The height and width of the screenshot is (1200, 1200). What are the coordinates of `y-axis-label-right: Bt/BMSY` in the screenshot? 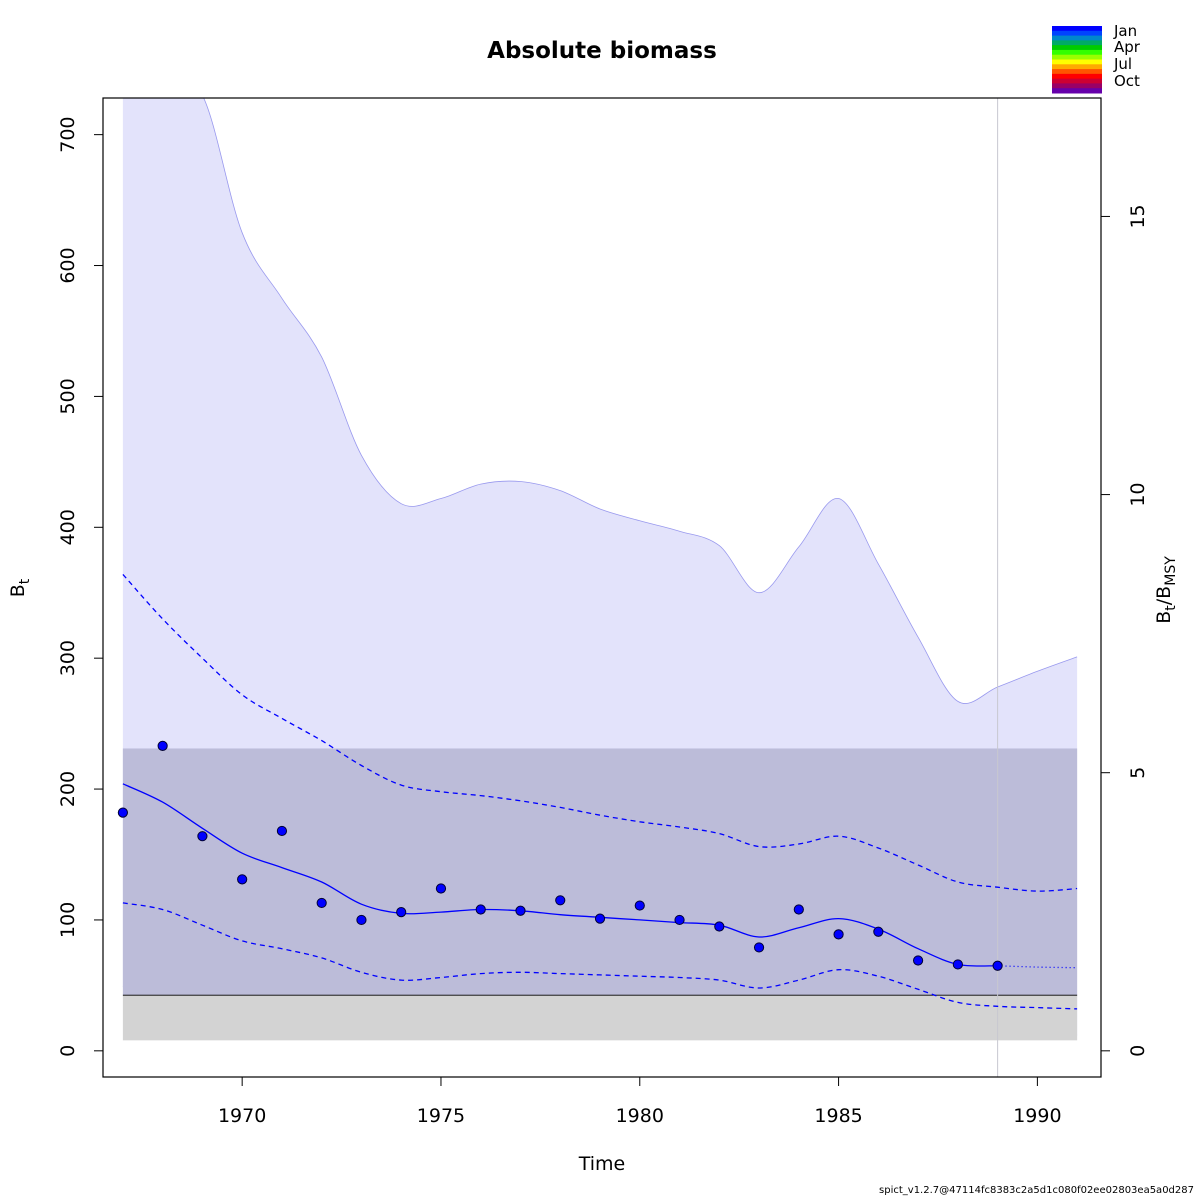 It's located at (1166, 590).